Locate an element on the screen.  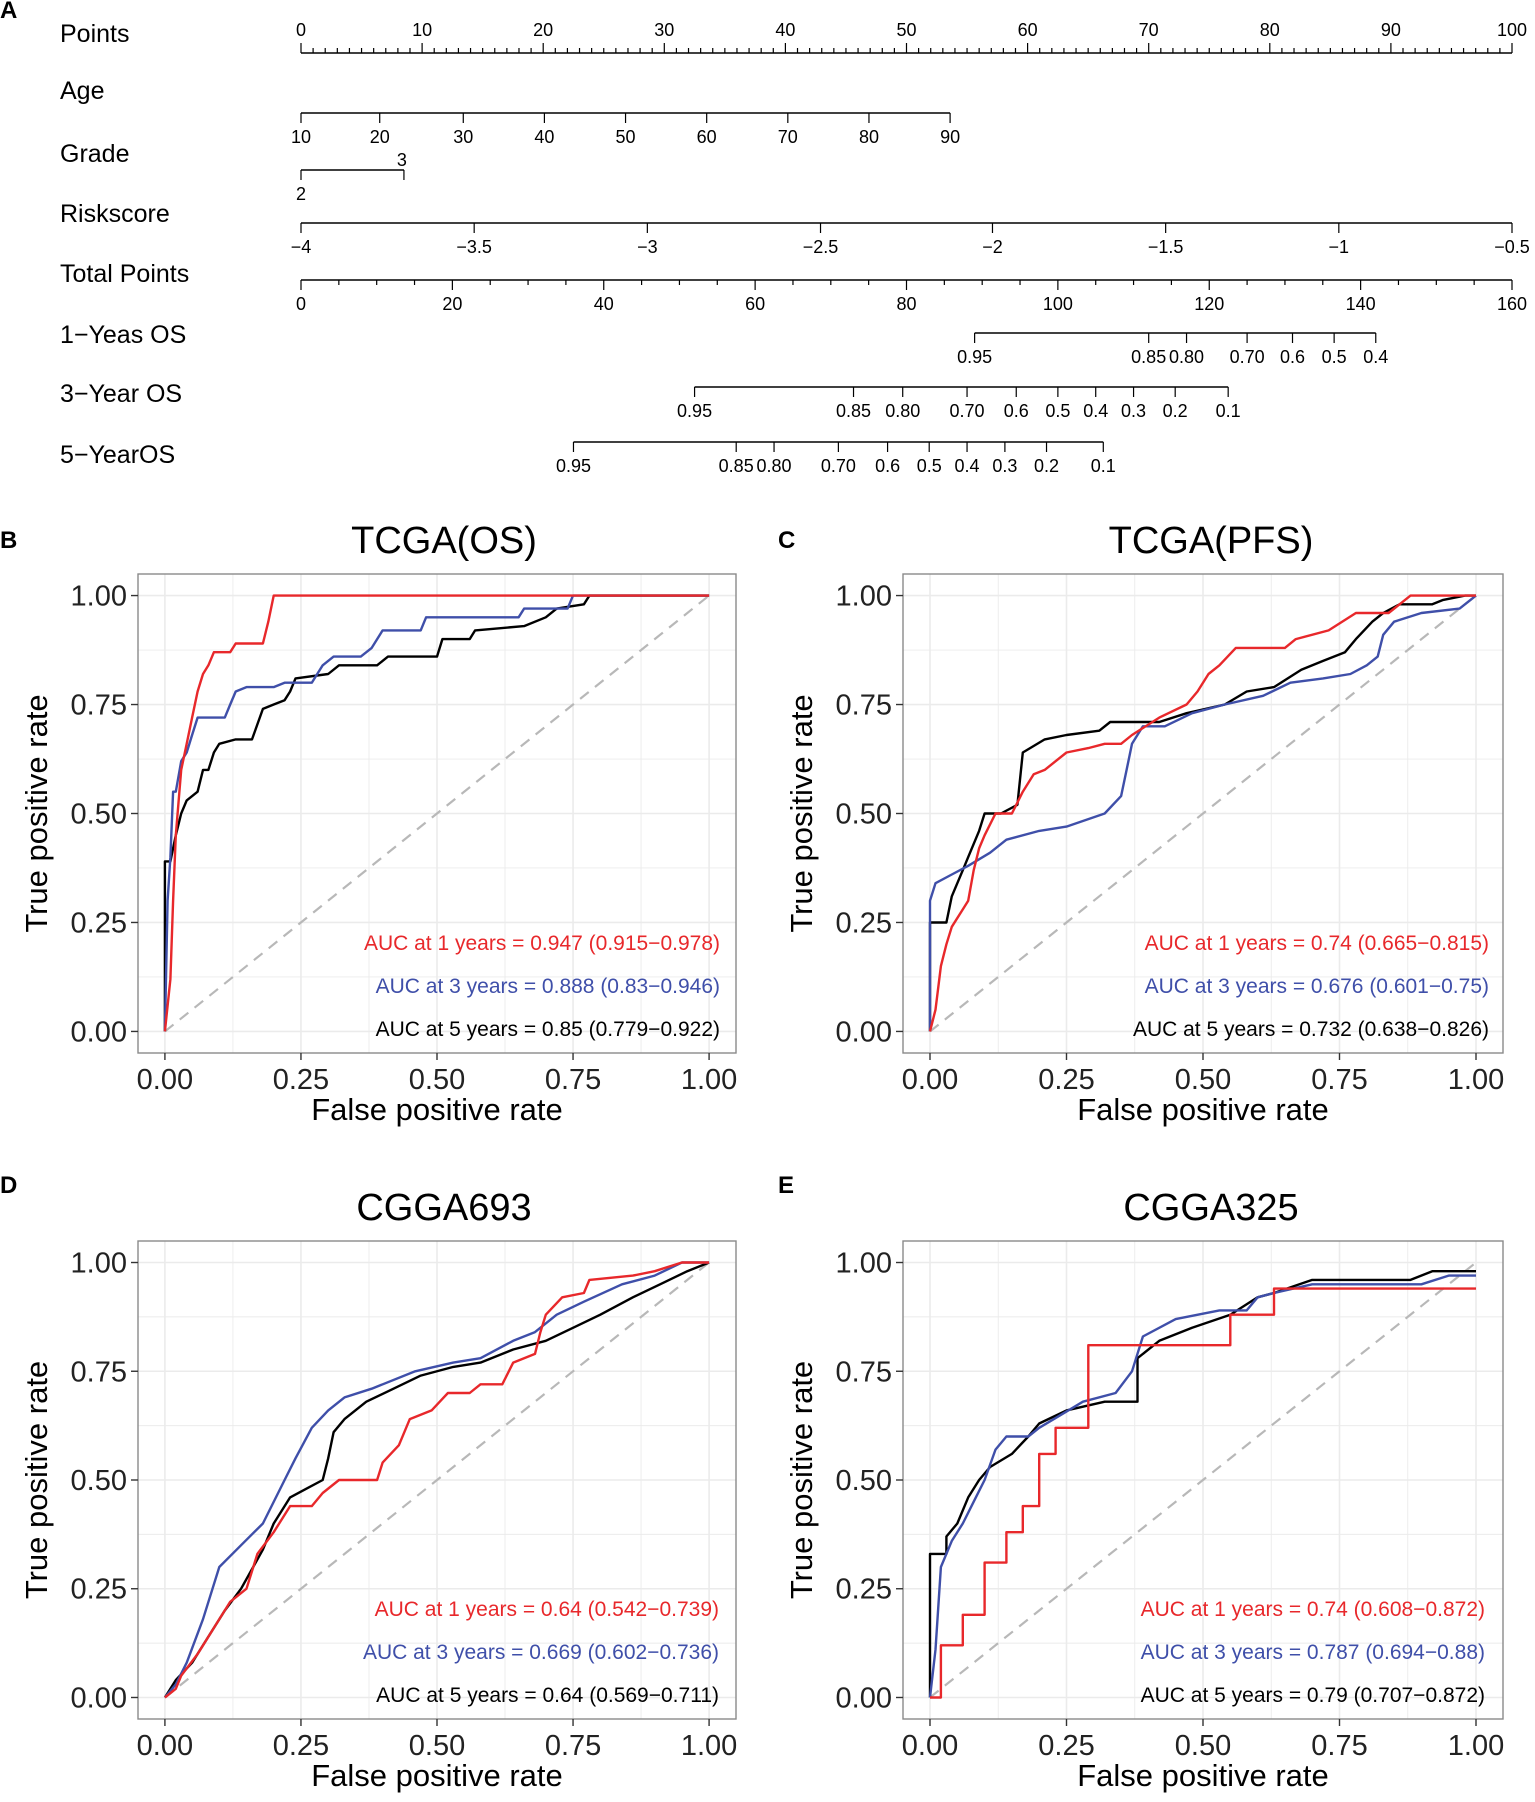
nomogram-tick-label: 30 is located at coordinates (463, 137).